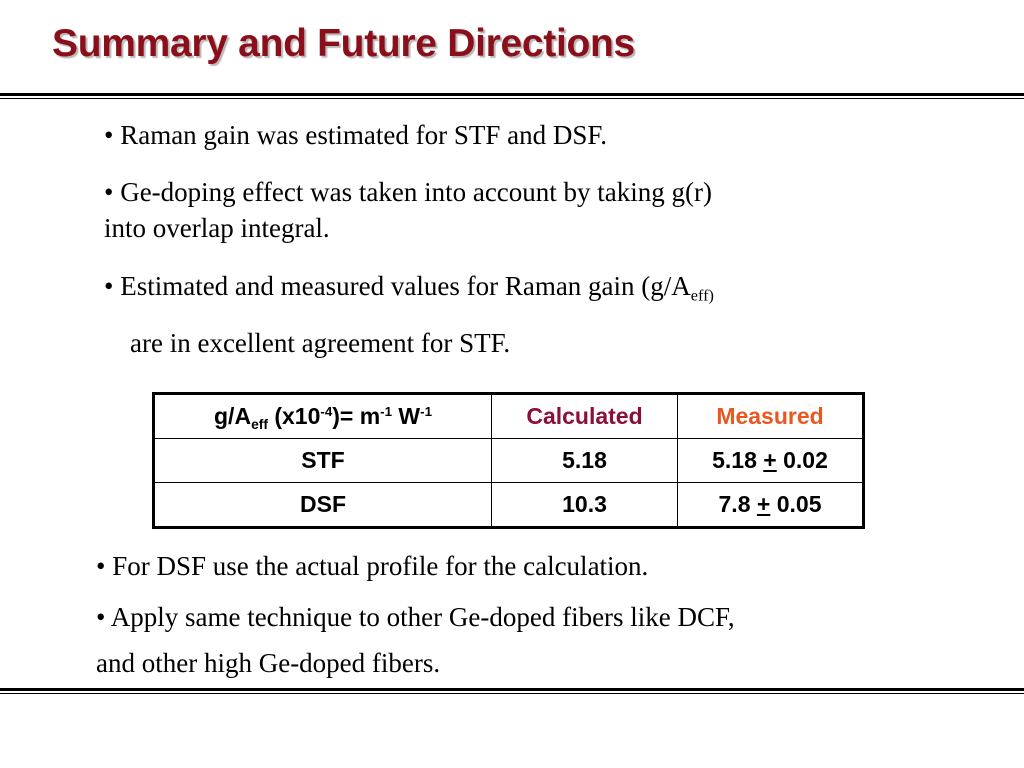 The image size is (1024, 768). I want to click on calculated-value-cell: 10.3, so click(584, 505).